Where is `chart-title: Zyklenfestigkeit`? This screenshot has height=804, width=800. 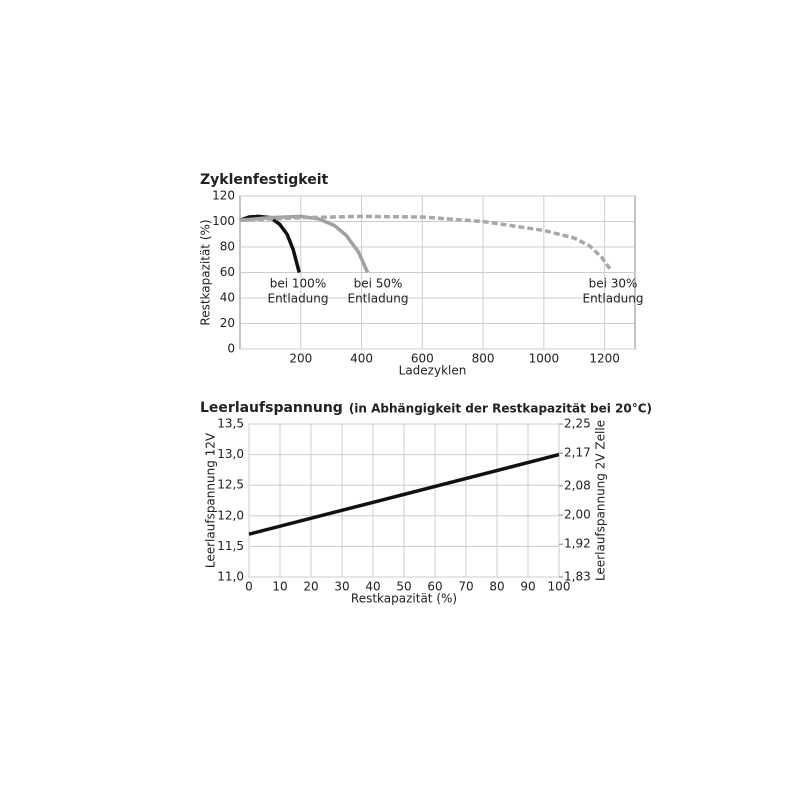 chart-title: Zyklenfestigkeit is located at coordinates (264, 180).